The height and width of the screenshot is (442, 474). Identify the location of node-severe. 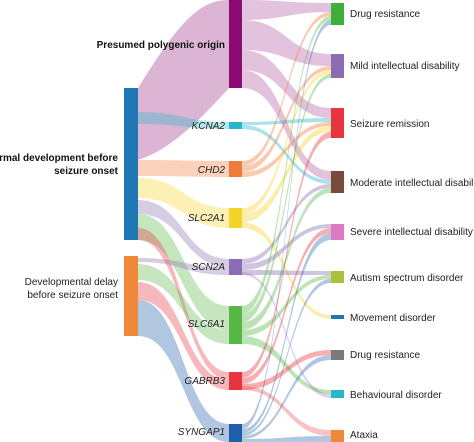
(337, 232).